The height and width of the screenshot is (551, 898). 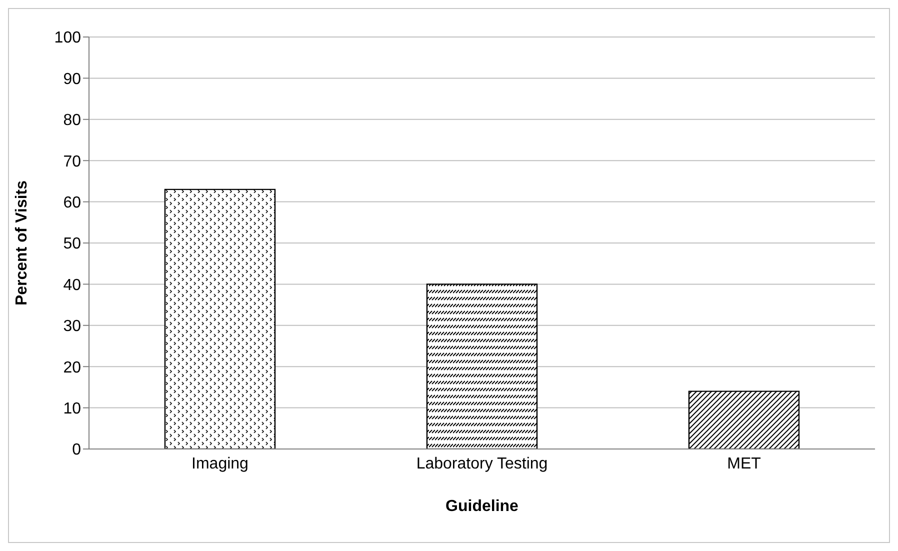 I want to click on y-tick-label: 30, so click(x=72, y=327).